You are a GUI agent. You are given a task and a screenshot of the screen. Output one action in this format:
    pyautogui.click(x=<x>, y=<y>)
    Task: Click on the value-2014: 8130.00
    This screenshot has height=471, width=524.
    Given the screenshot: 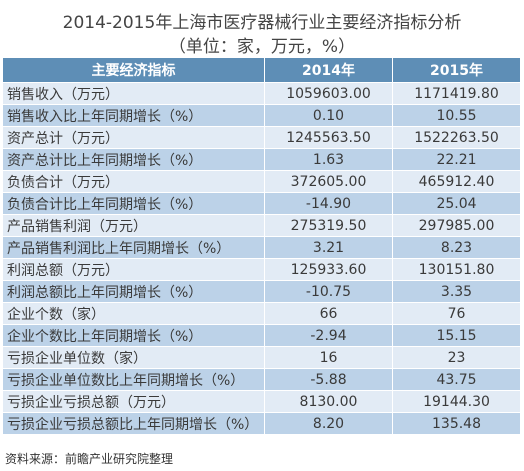 What is the action you would take?
    pyautogui.click(x=329, y=402)
    